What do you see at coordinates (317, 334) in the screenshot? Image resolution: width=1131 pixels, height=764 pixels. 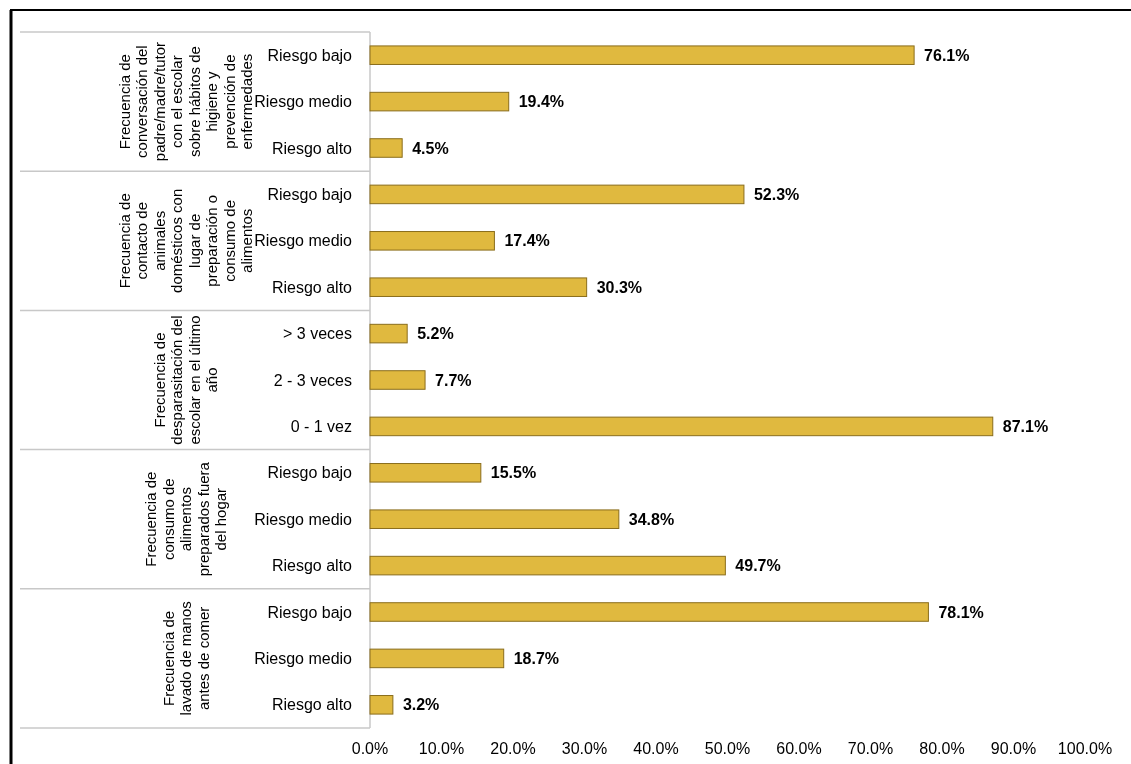 I see `y-tick-label: > 3 veces` at bounding box center [317, 334].